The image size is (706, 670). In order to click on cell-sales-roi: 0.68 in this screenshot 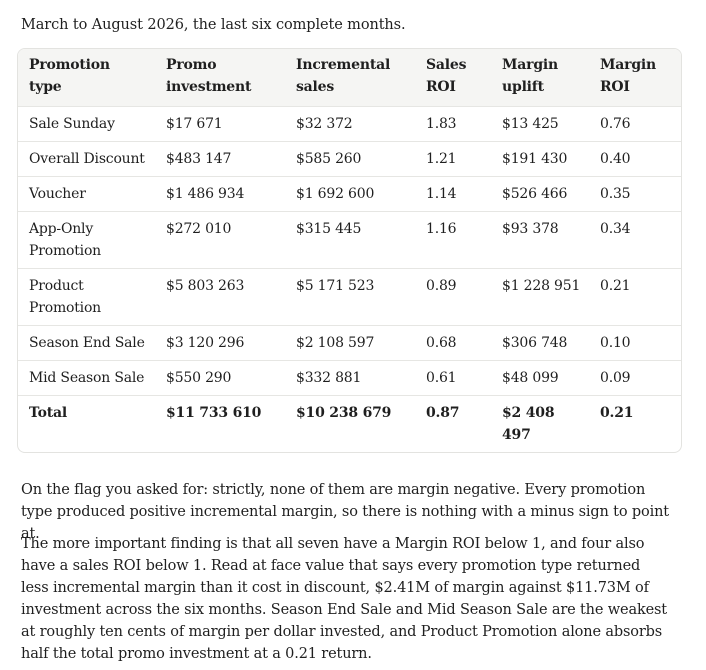, I will do `click(453, 343)`.